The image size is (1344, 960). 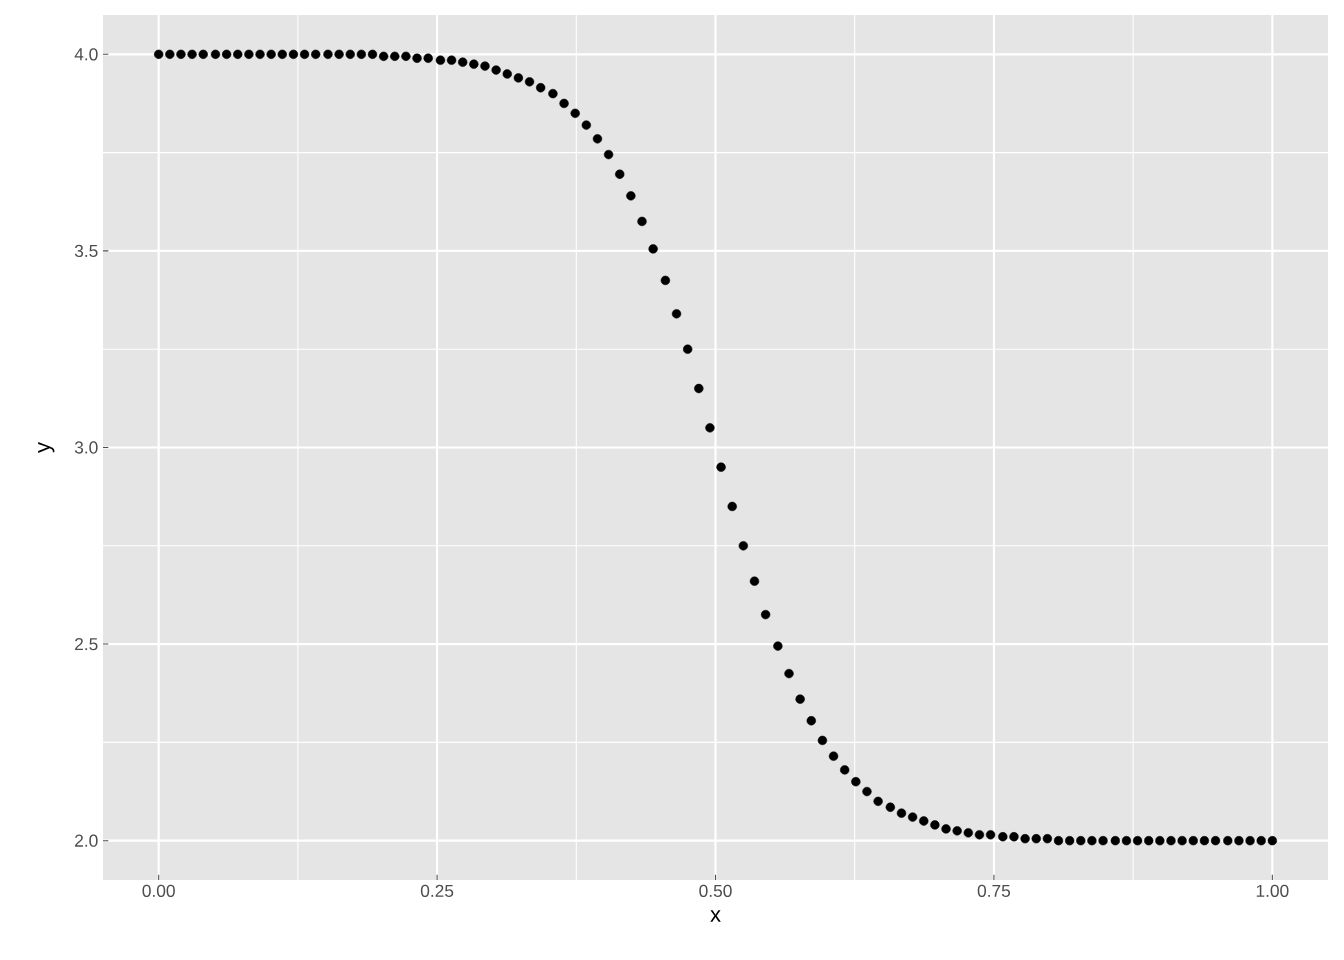 What do you see at coordinates (437, 890) in the screenshot?
I see `x-tick-label: 0.25` at bounding box center [437, 890].